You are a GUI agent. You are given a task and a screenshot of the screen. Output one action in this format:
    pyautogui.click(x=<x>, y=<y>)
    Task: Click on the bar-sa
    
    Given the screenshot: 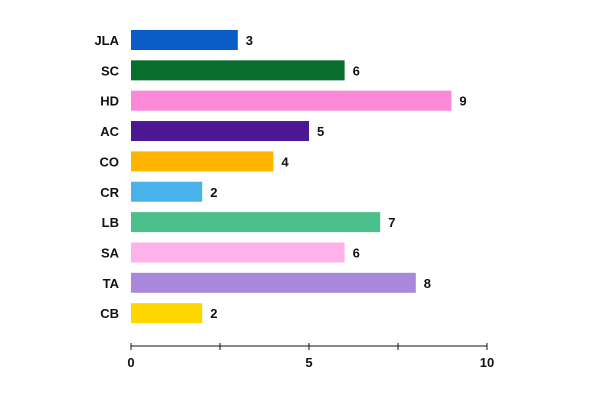 What is the action you would take?
    pyautogui.click(x=238, y=252)
    